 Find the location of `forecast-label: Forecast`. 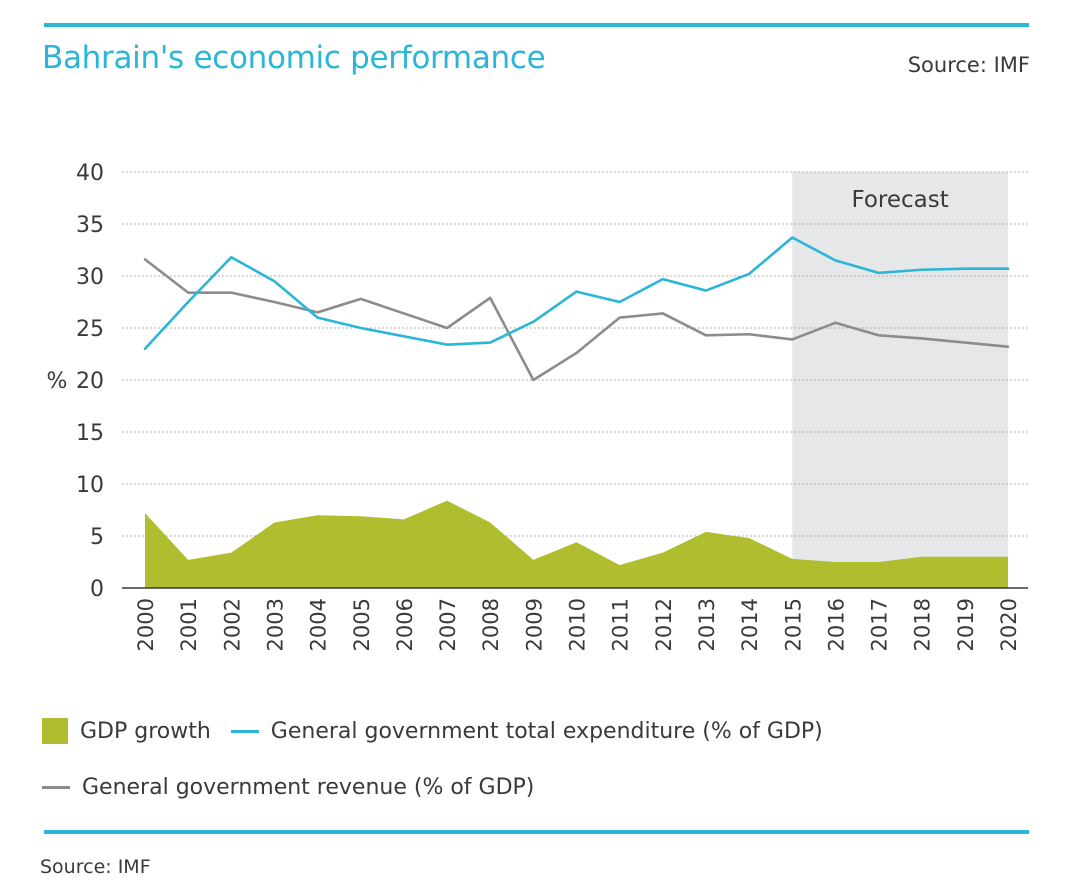

forecast-label: Forecast is located at coordinates (899, 200).